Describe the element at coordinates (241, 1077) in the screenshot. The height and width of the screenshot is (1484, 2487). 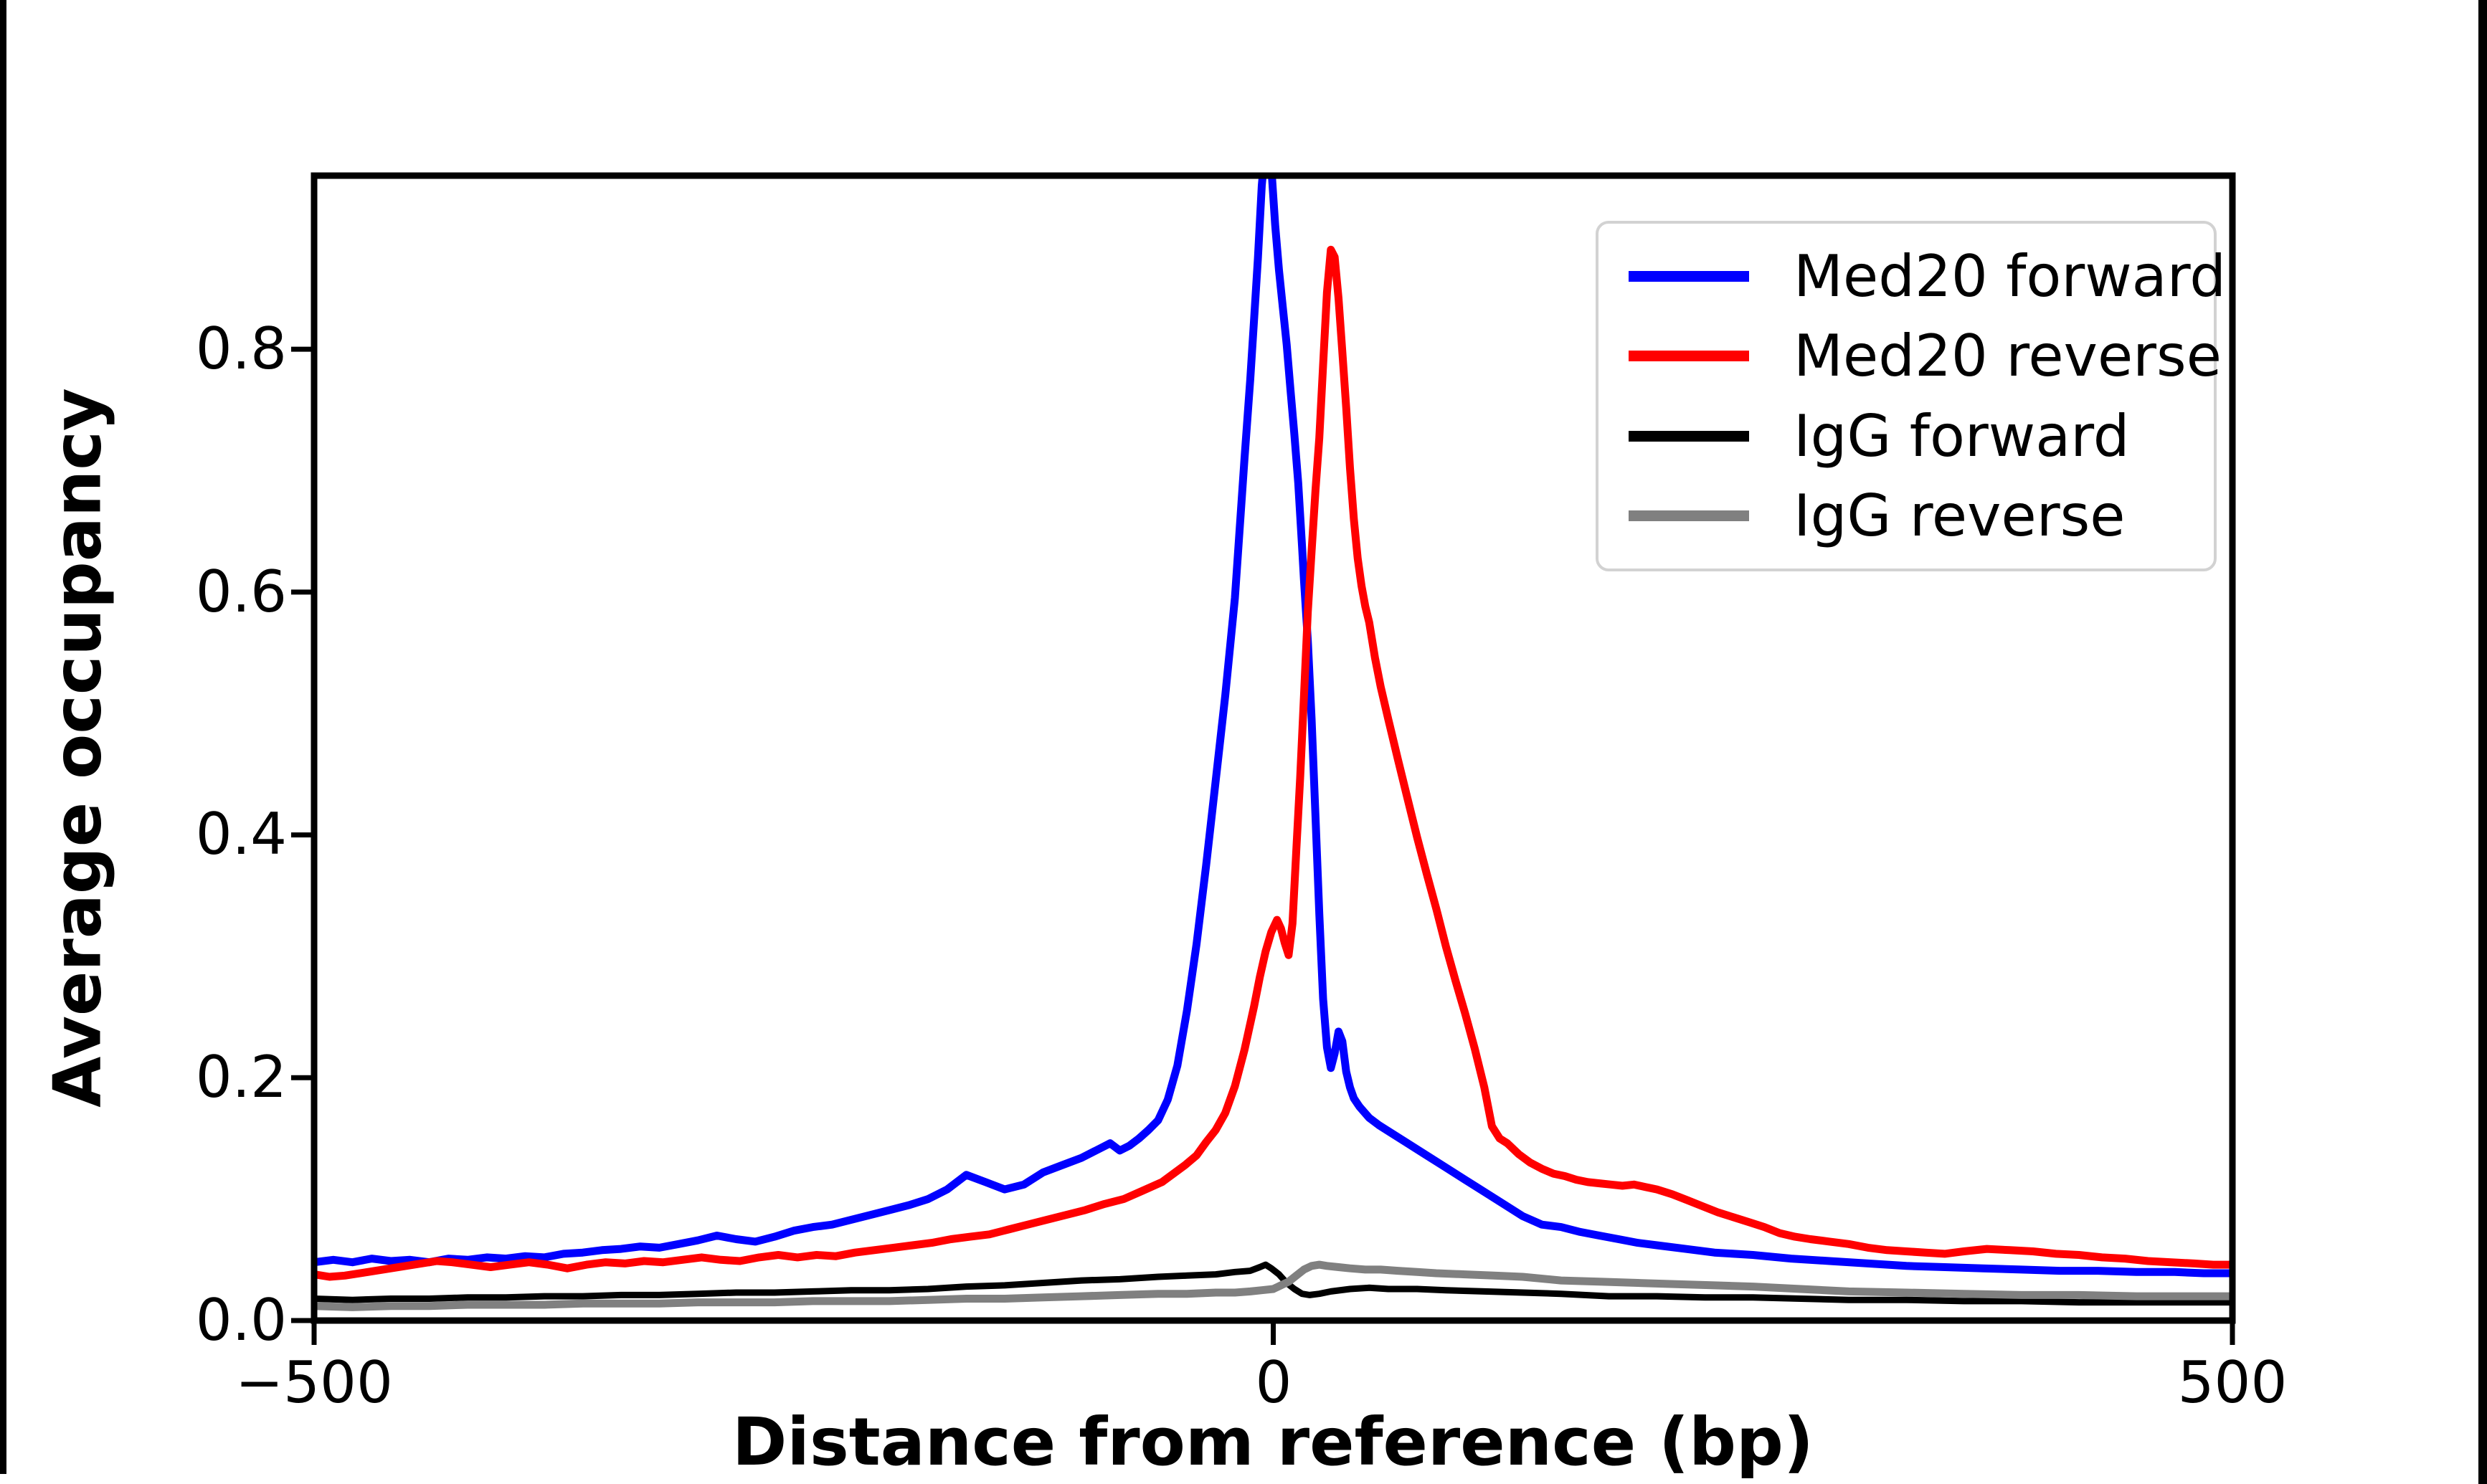
I see `y-tick-label-0.2: 0.2` at that location.